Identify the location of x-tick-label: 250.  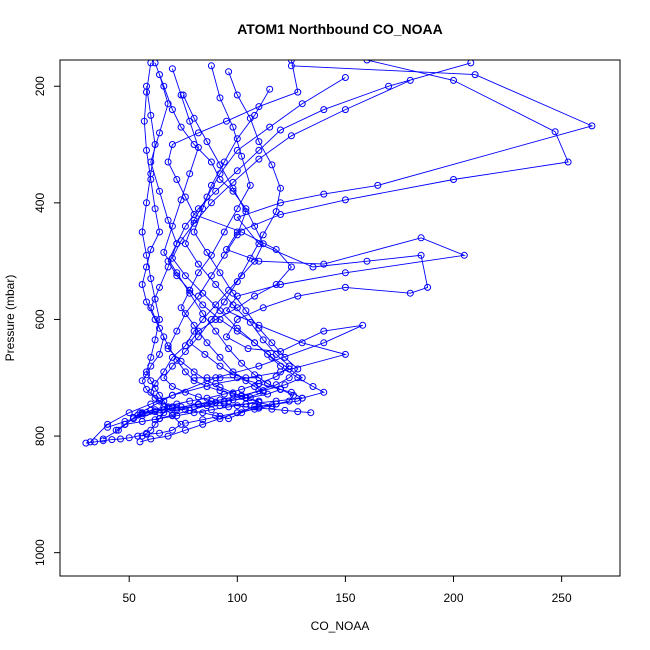
(562, 598).